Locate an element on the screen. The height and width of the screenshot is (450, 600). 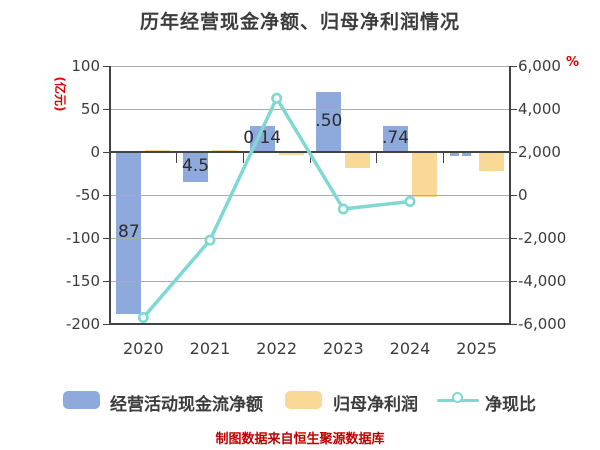
bar-net-profit-2023 is located at coordinates (358, 160).